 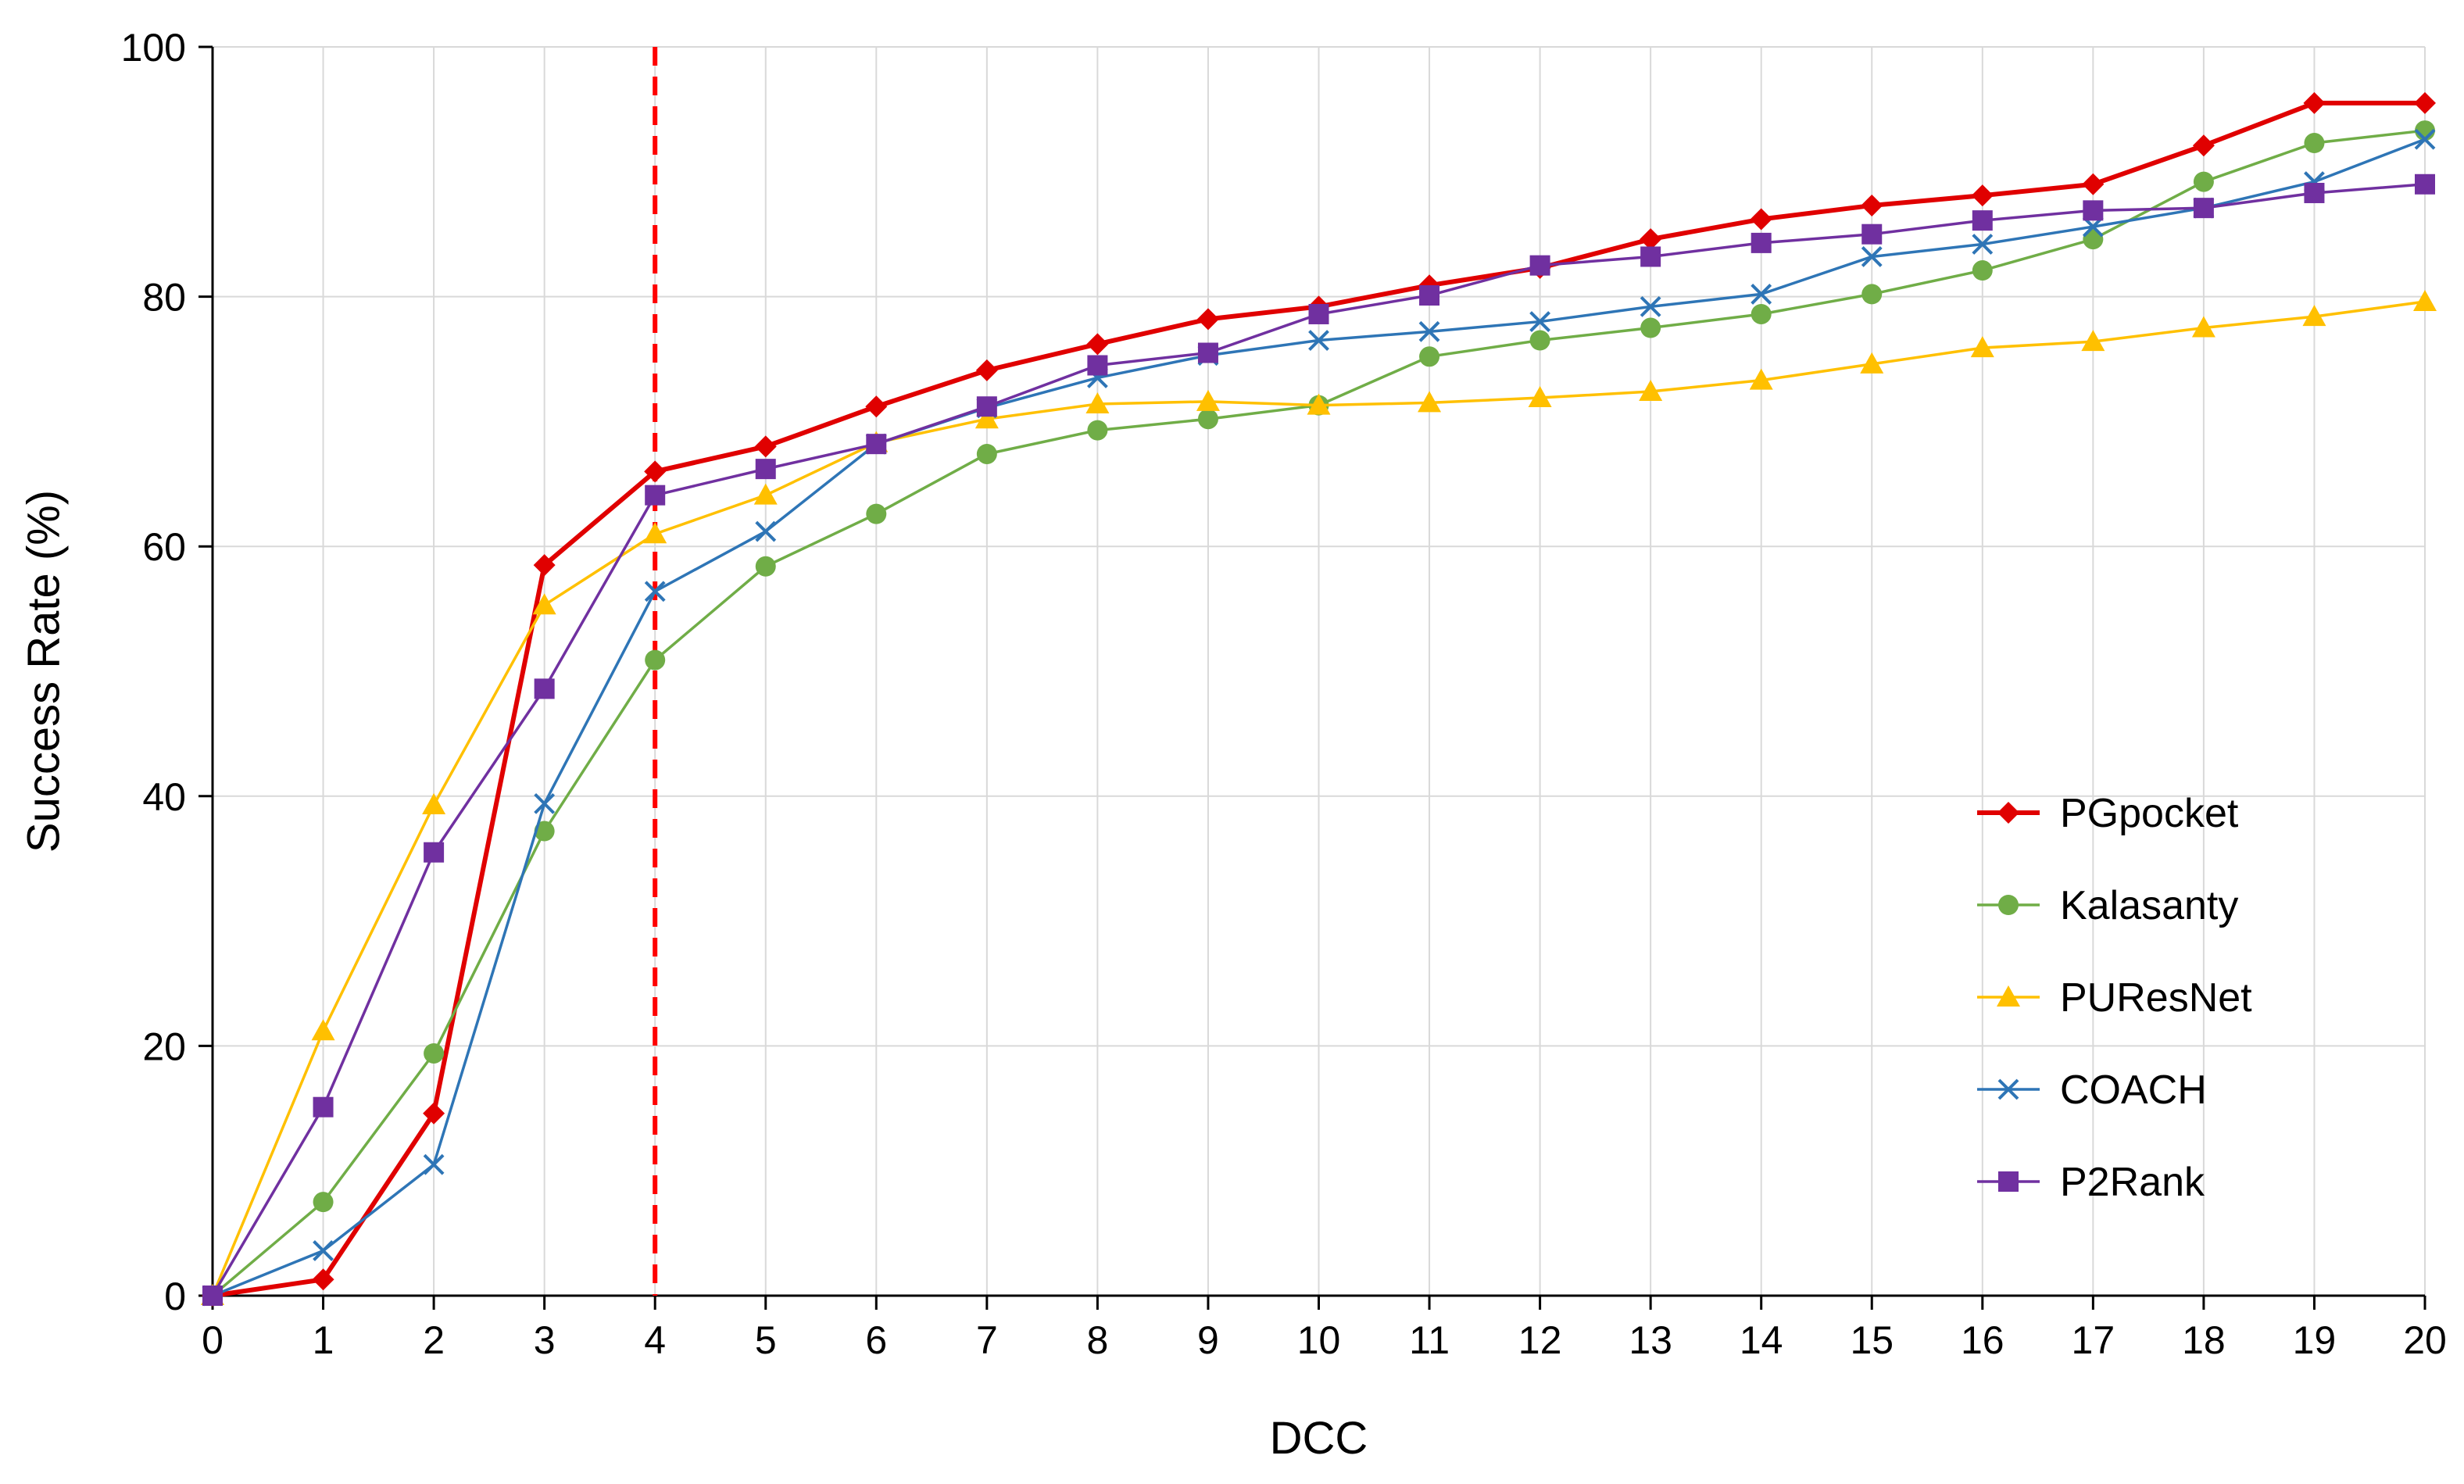 What do you see at coordinates (213, 1340) in the screenshot?
I see `x-tick-label: 0` at bounding box center [213, 1340].